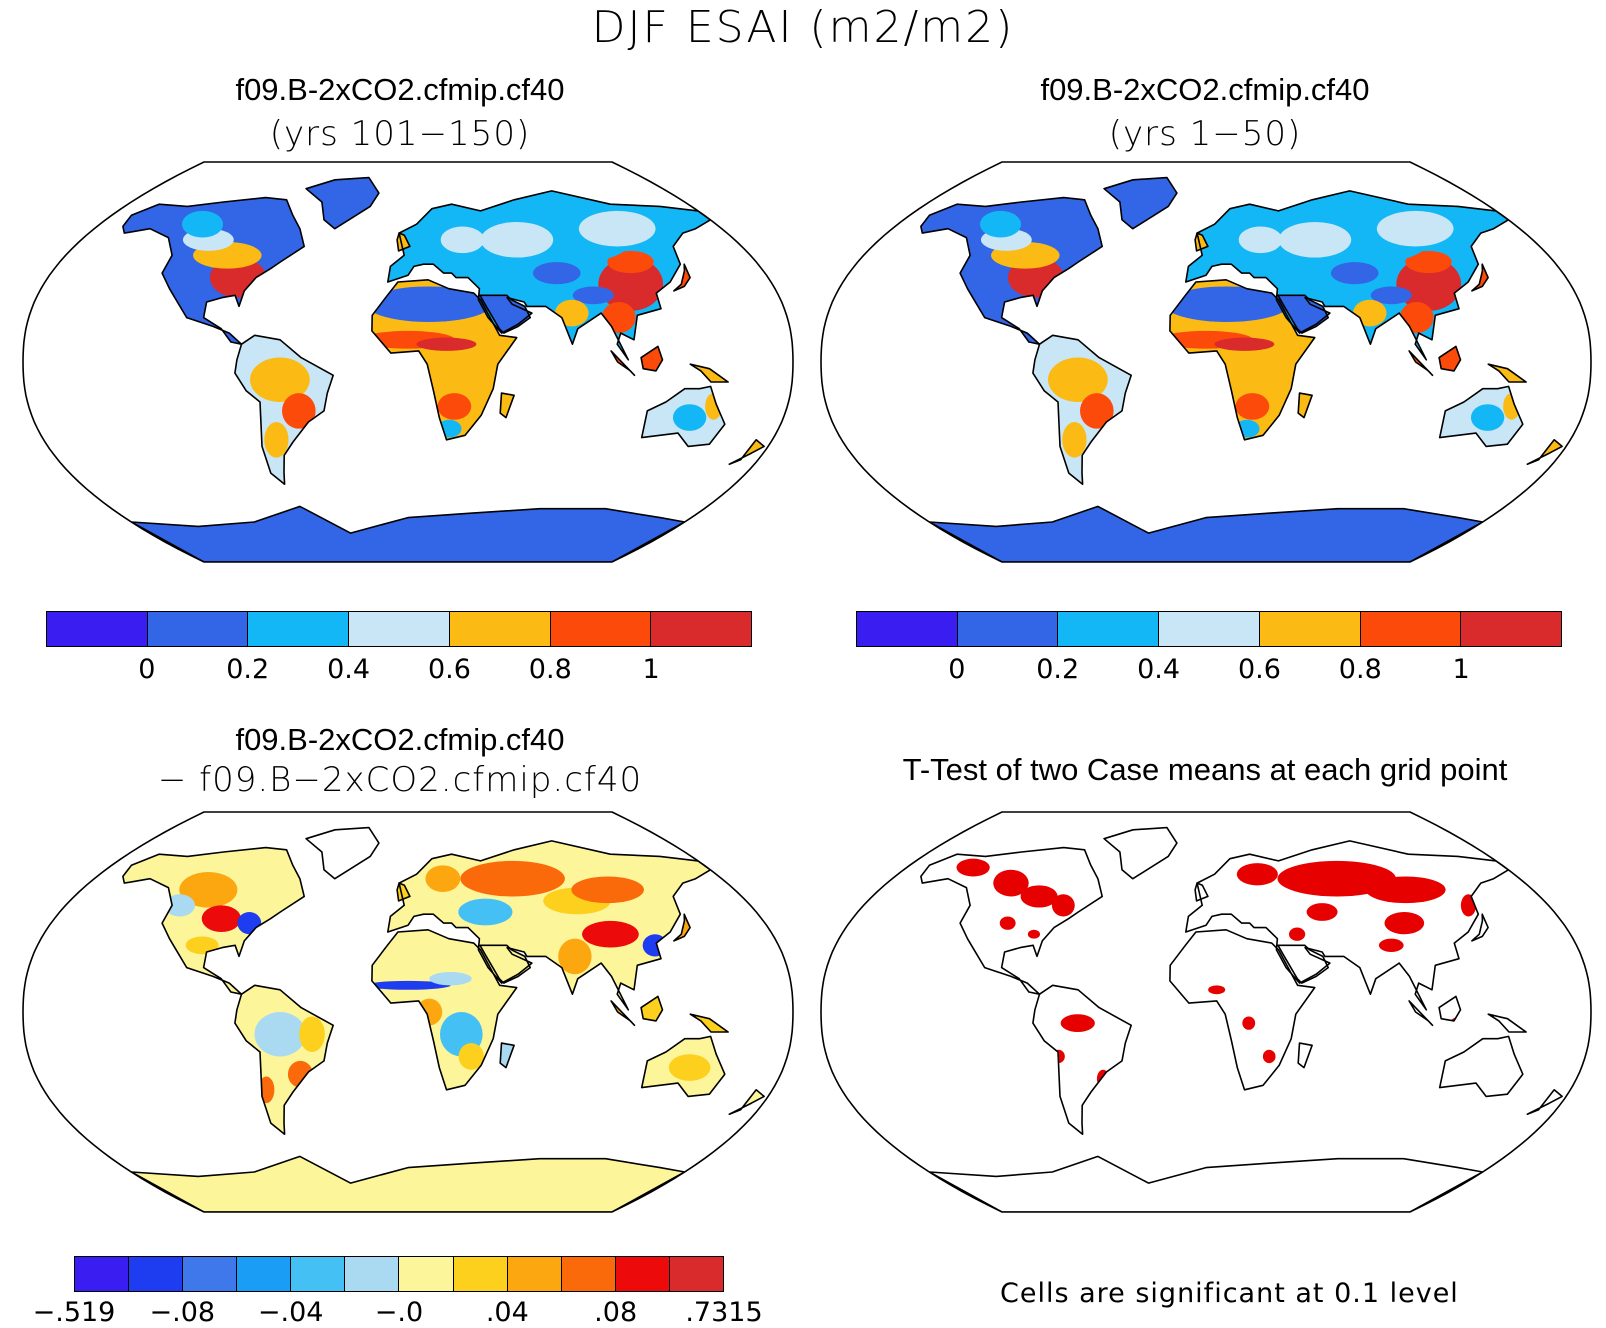 The width and height of the screenshot is (1606, 1328). Describe the element at coordinates (1206, 362) in the screenshot. I see `map-panel-top-right` at that location.